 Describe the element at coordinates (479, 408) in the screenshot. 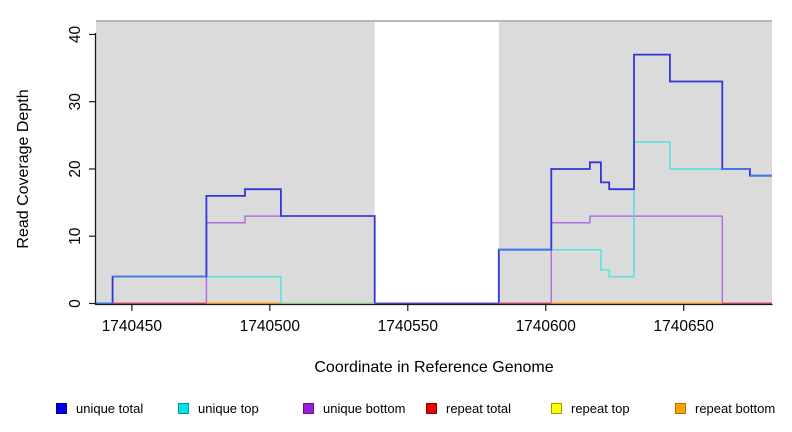

I see `legend-label-repeat-total: repeat total` at that location.